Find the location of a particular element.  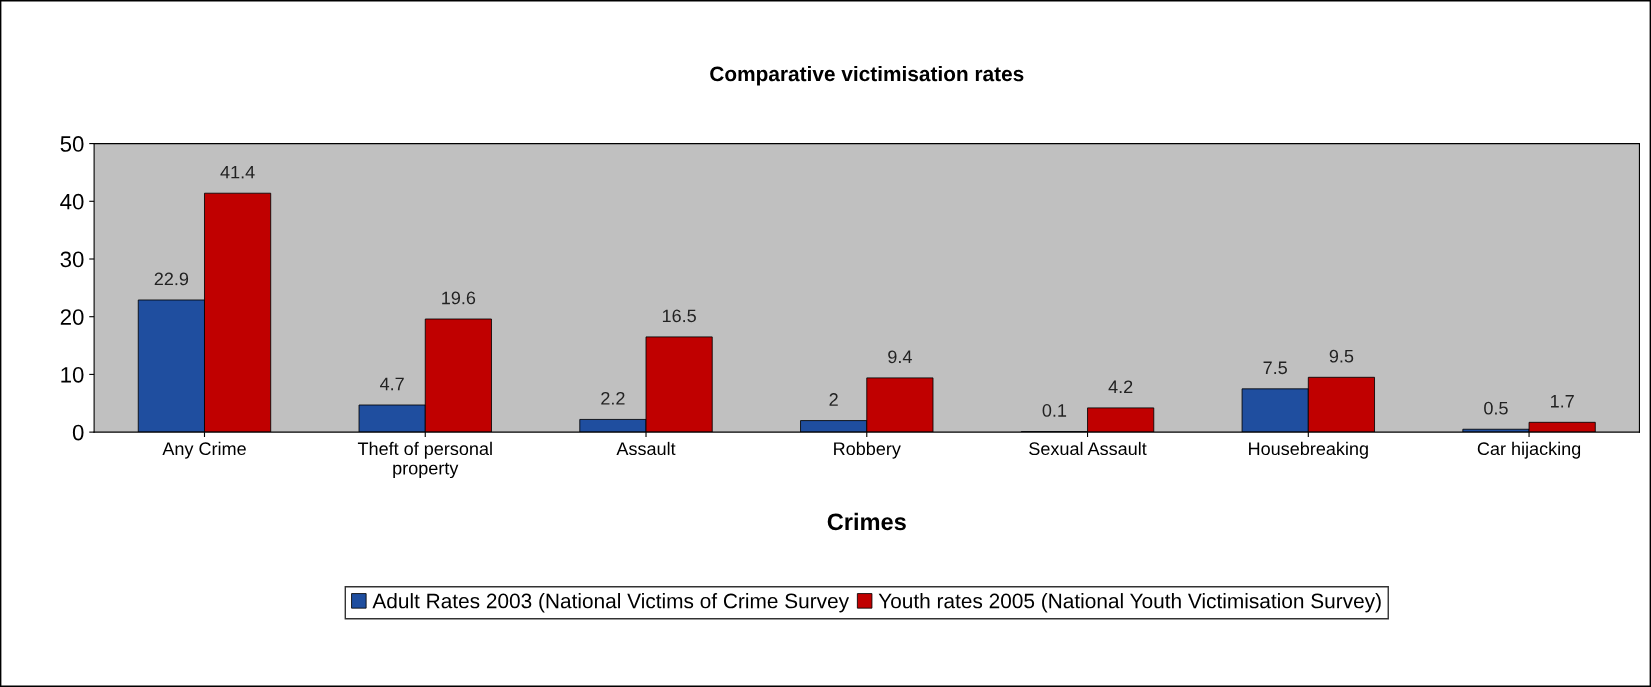

data-label: 41.4 is located at coordinates (237, 172).